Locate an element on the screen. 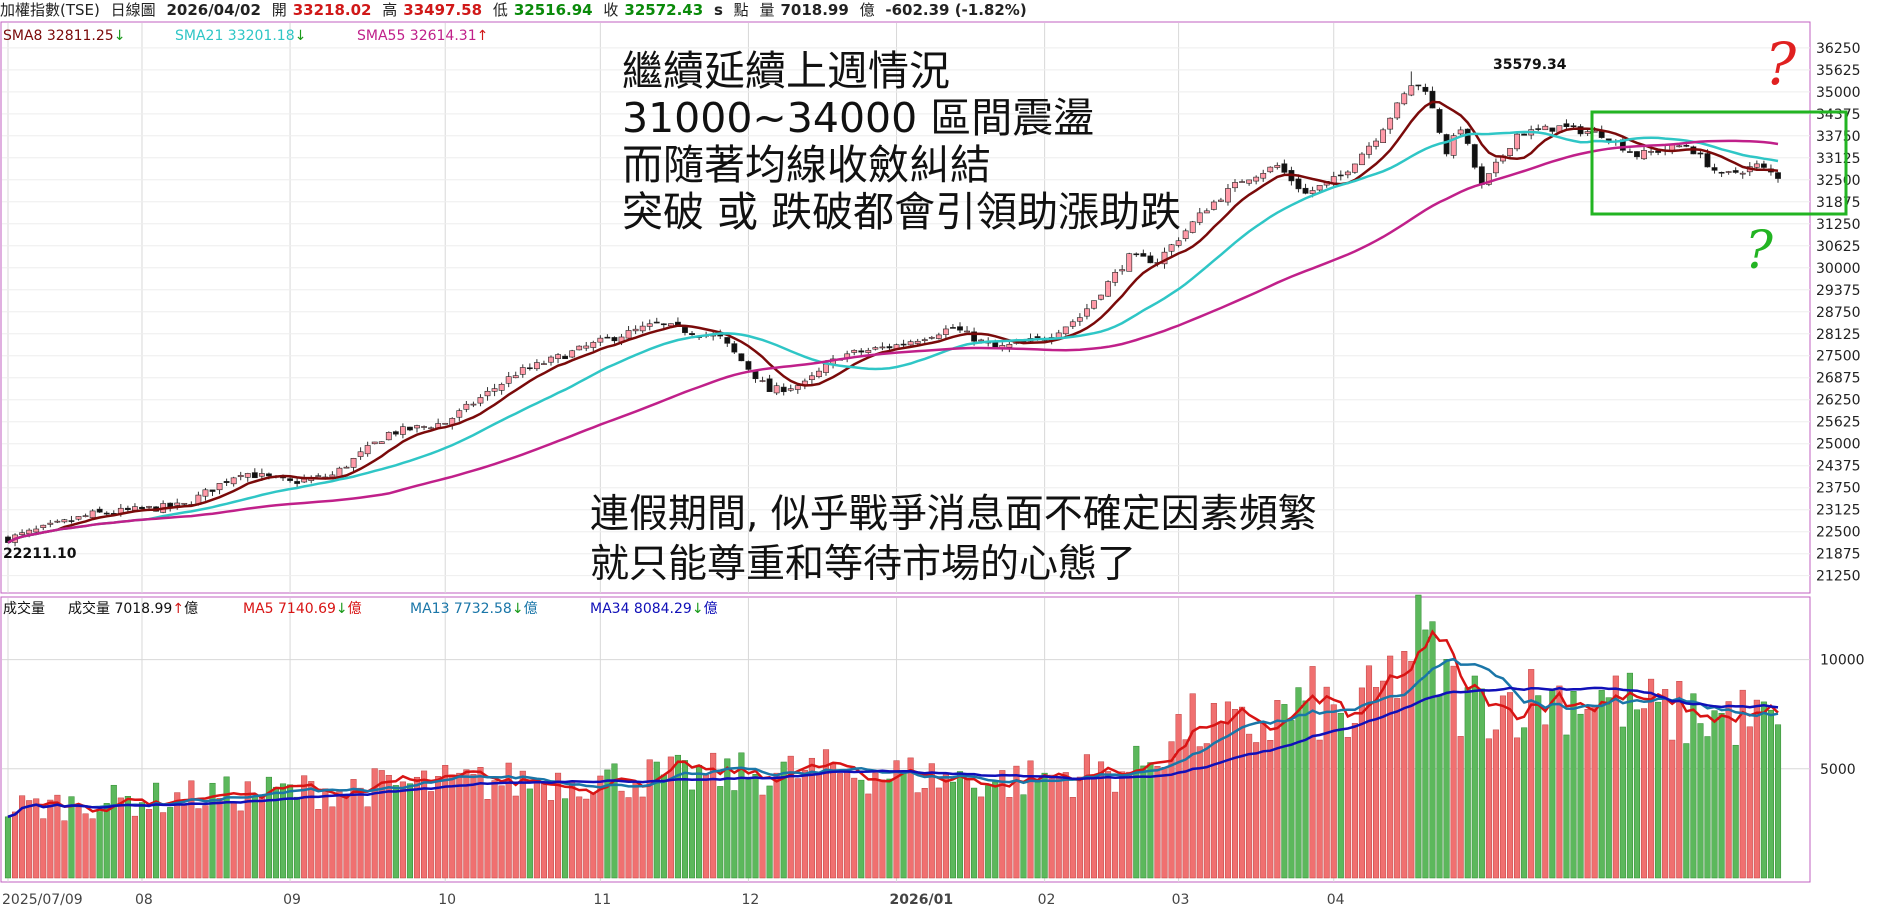 Image resolution: width=1903 pixels, height=908 pixels. high-marker: 35579.34 is located at coordinates (1530, 65).